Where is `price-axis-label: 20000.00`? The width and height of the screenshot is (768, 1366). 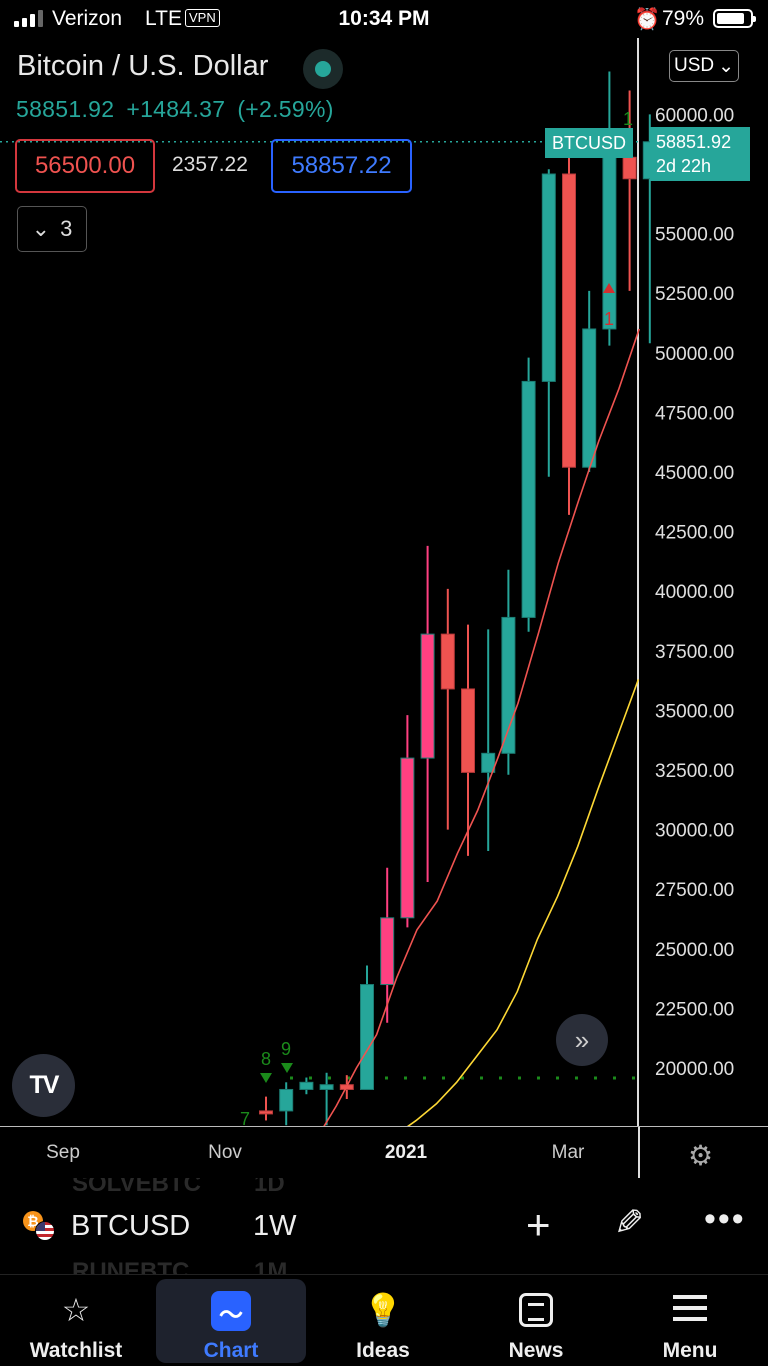
price-axis-label: 20000.00 is located at coordinates (694, 1069).